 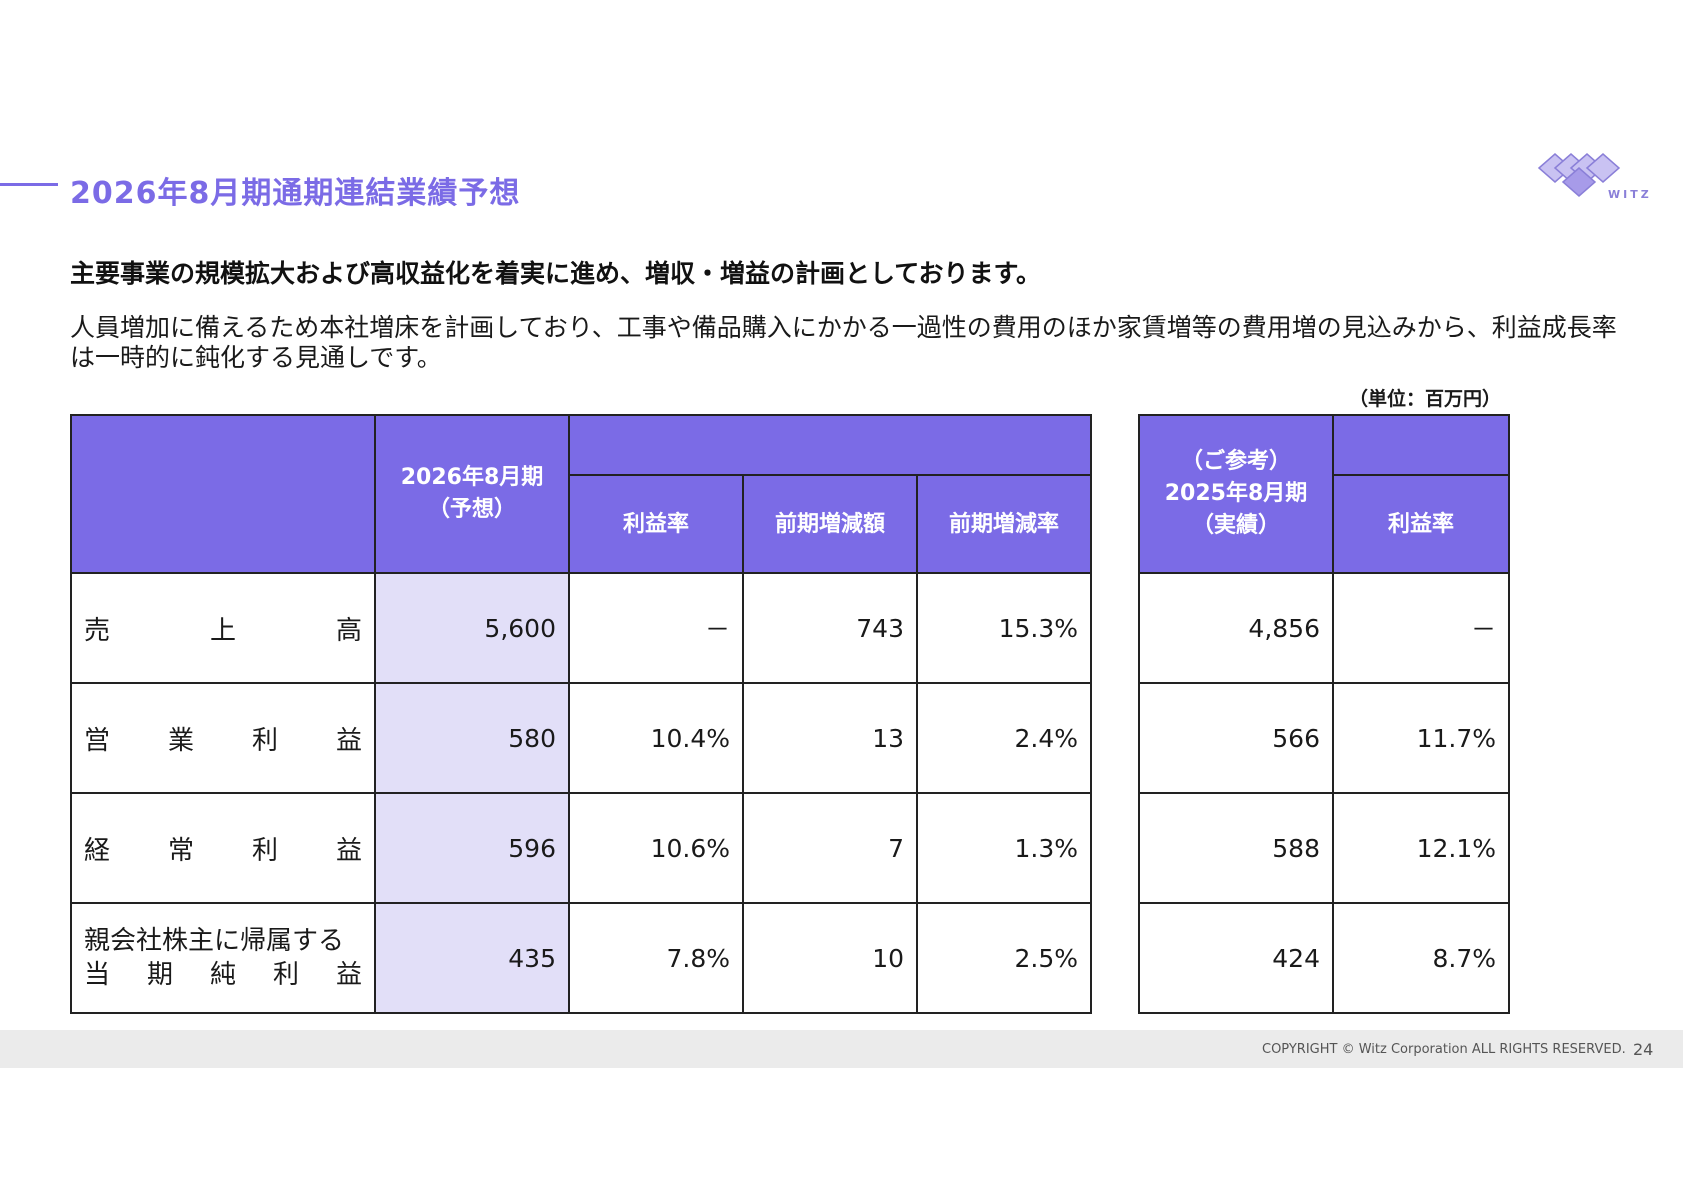 What do you see at coordinates (1643, 1049) in the screenshot?
I see `page-number: 24` at bounding box center [1643, 1049].